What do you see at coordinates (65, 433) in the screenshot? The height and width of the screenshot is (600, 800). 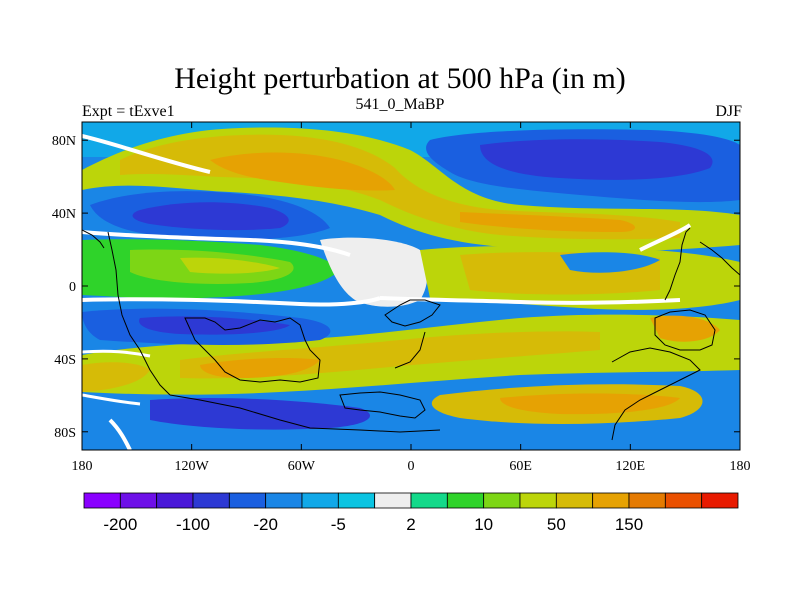 I see `lat-tick-label: 80S` at bounding box center [65, 433].